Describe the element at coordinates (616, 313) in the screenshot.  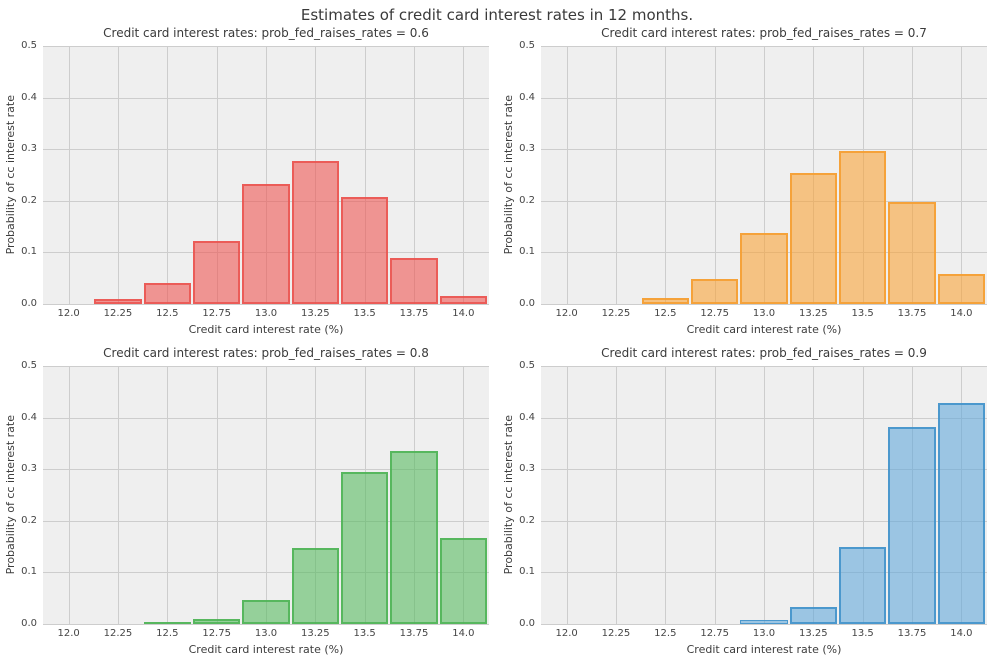
I see `x-tick-label: 12.25` at that location.